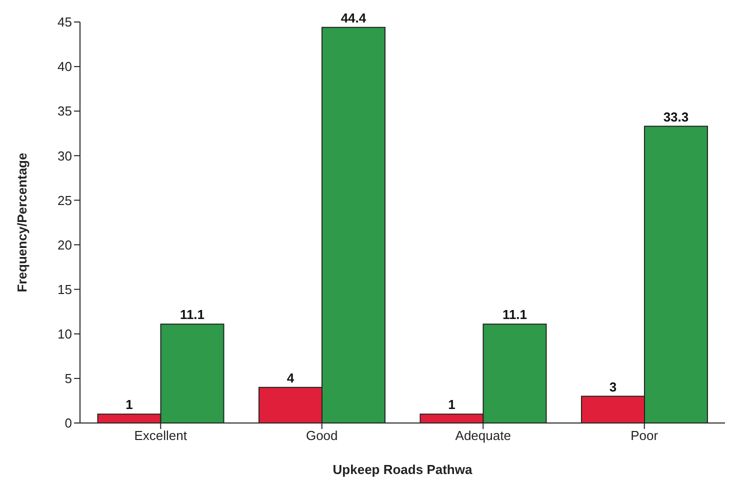  Describe the element at coordinates (613, 386) in the screenshot. I see `data-label: 3` at that location.